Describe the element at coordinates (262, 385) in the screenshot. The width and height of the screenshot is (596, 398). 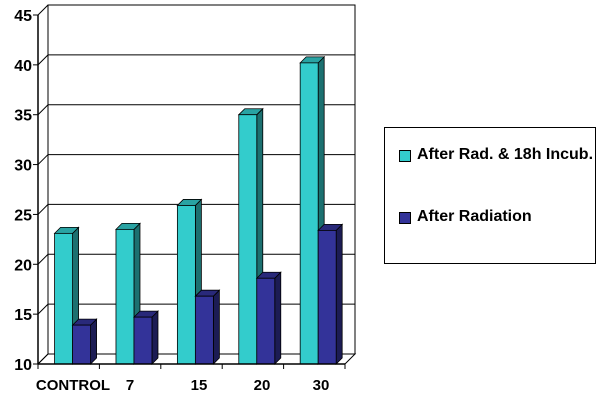
I see `x-tick-label: 20` at that location.